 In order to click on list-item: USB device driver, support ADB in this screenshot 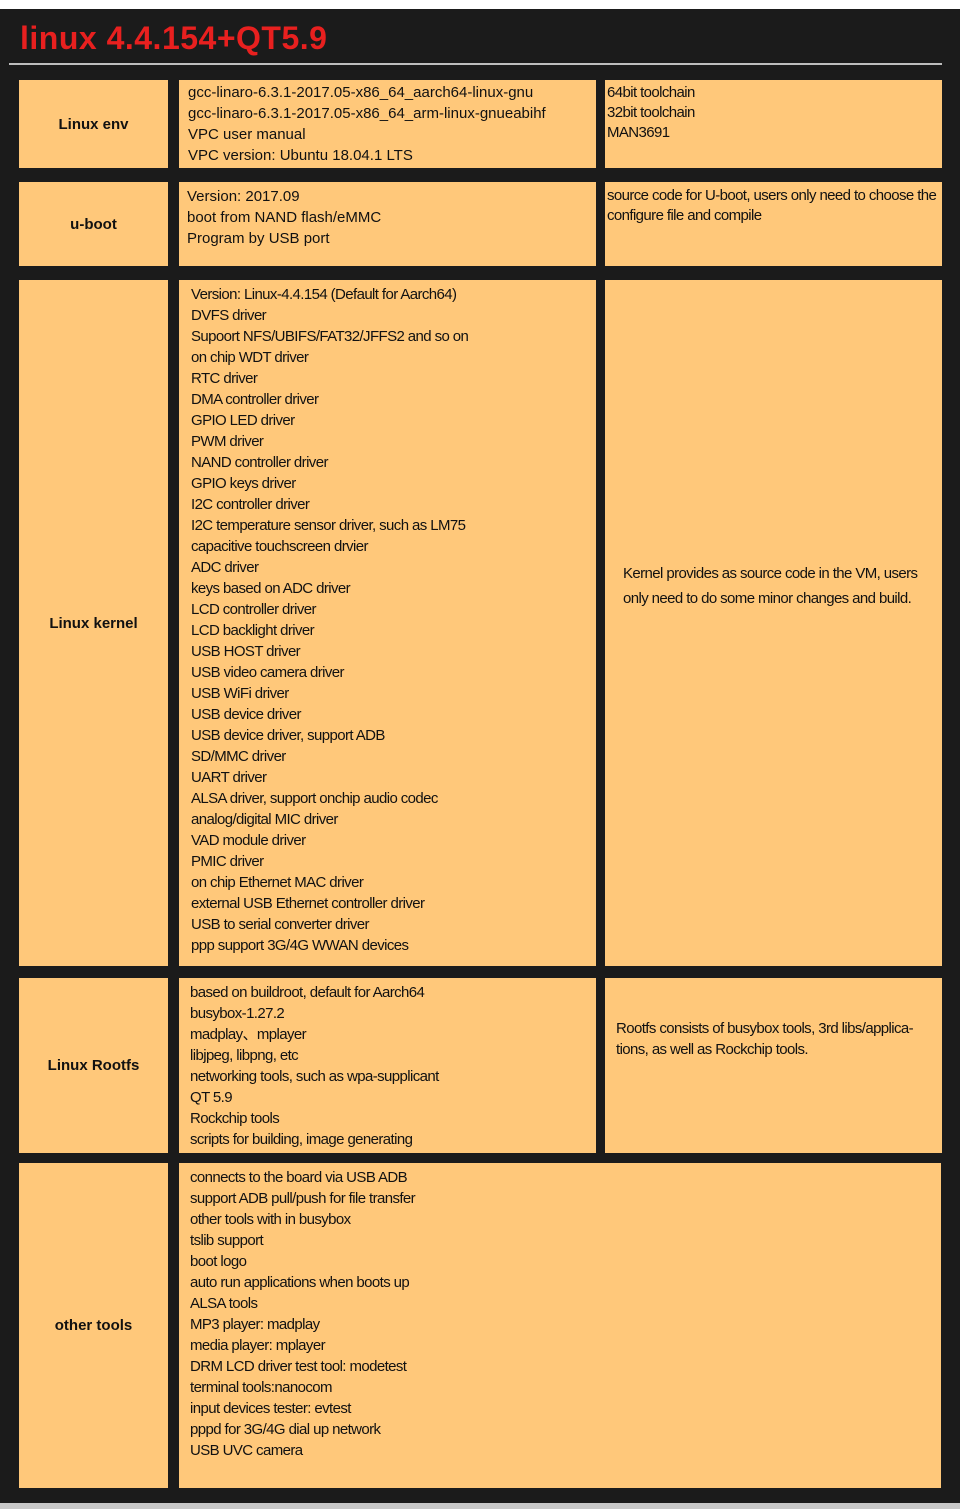, I will do `click(288, 735)`.